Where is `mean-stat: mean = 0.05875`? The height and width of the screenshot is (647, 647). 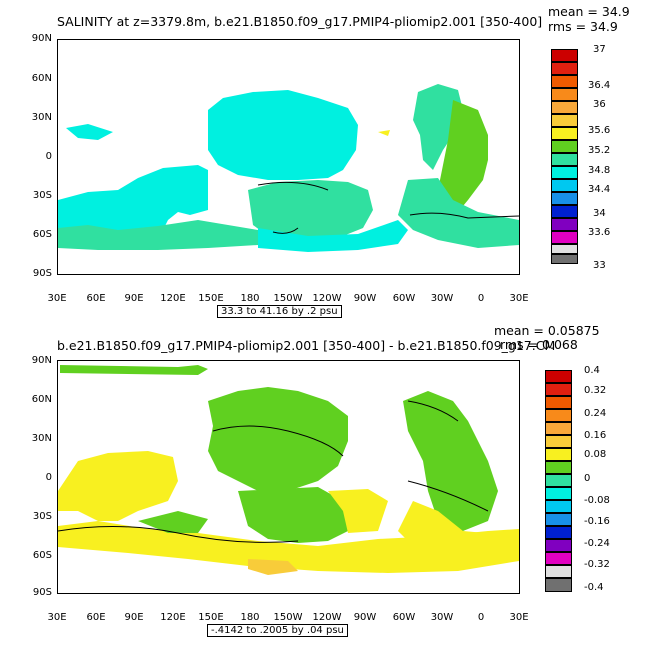 mean-stat: mean = 0.05875 is located at coordinates (547, 330).